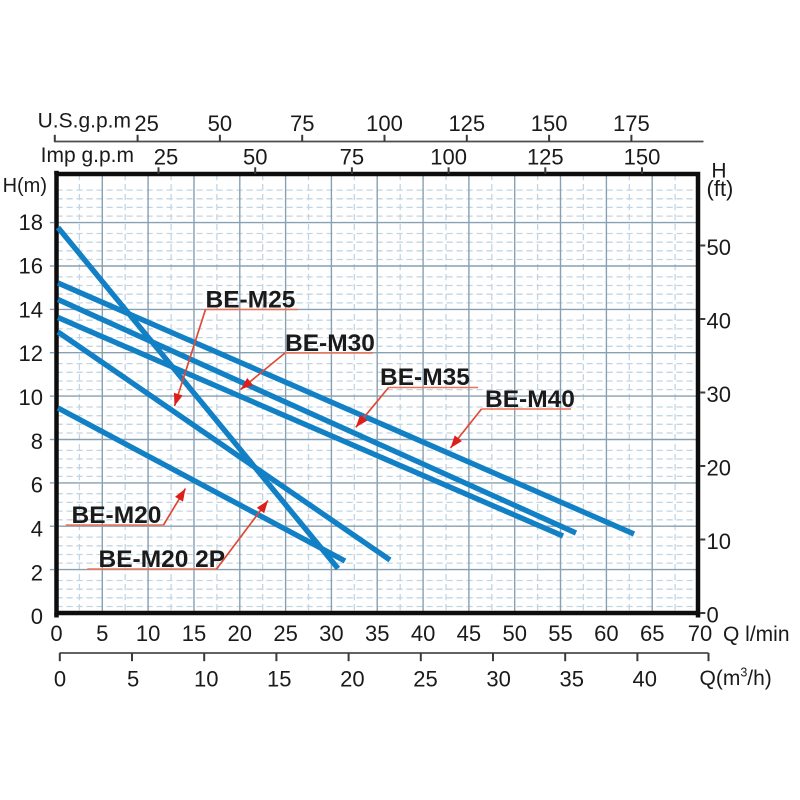 This screenshot has width=800, height=800. I want to click on svg-text: Q(m3/h), so click(736, 678).